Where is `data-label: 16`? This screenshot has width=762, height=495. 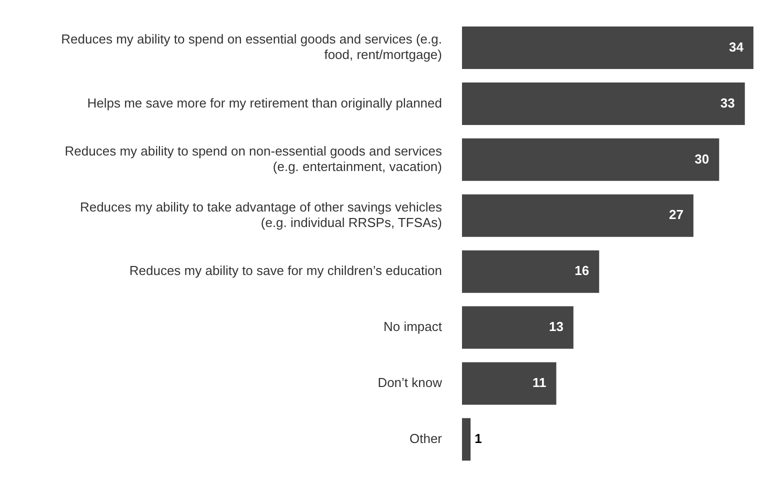 data-label: 16 is located at coordinates (582, 270).